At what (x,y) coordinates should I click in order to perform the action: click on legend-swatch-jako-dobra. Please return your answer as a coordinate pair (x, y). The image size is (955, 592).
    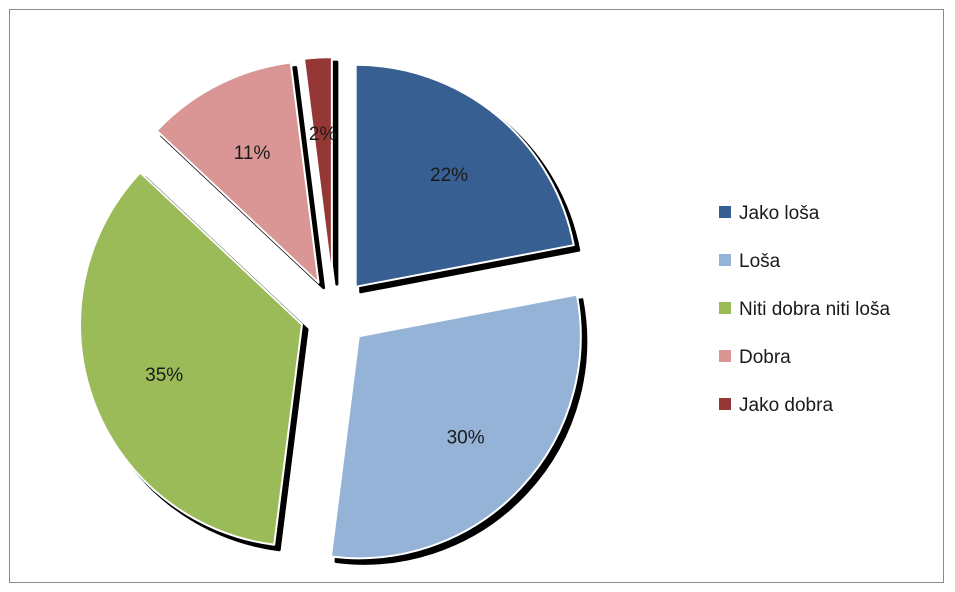
    Looking at the image, I should click on (725, 404).